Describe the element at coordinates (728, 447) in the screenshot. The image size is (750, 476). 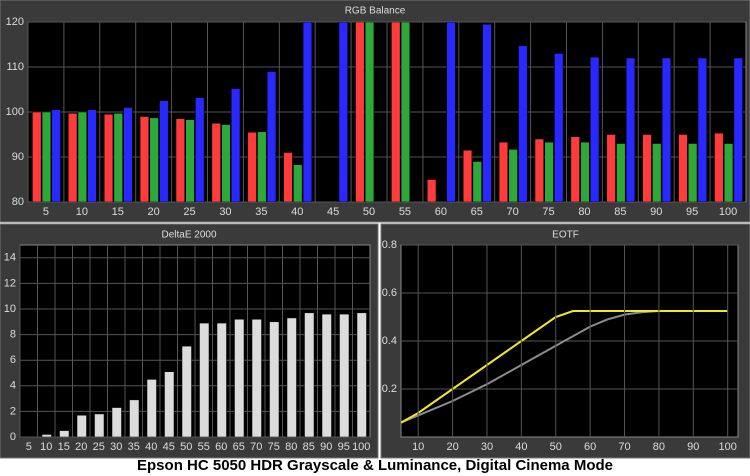
I see `x-tick-label: 100` at that location.